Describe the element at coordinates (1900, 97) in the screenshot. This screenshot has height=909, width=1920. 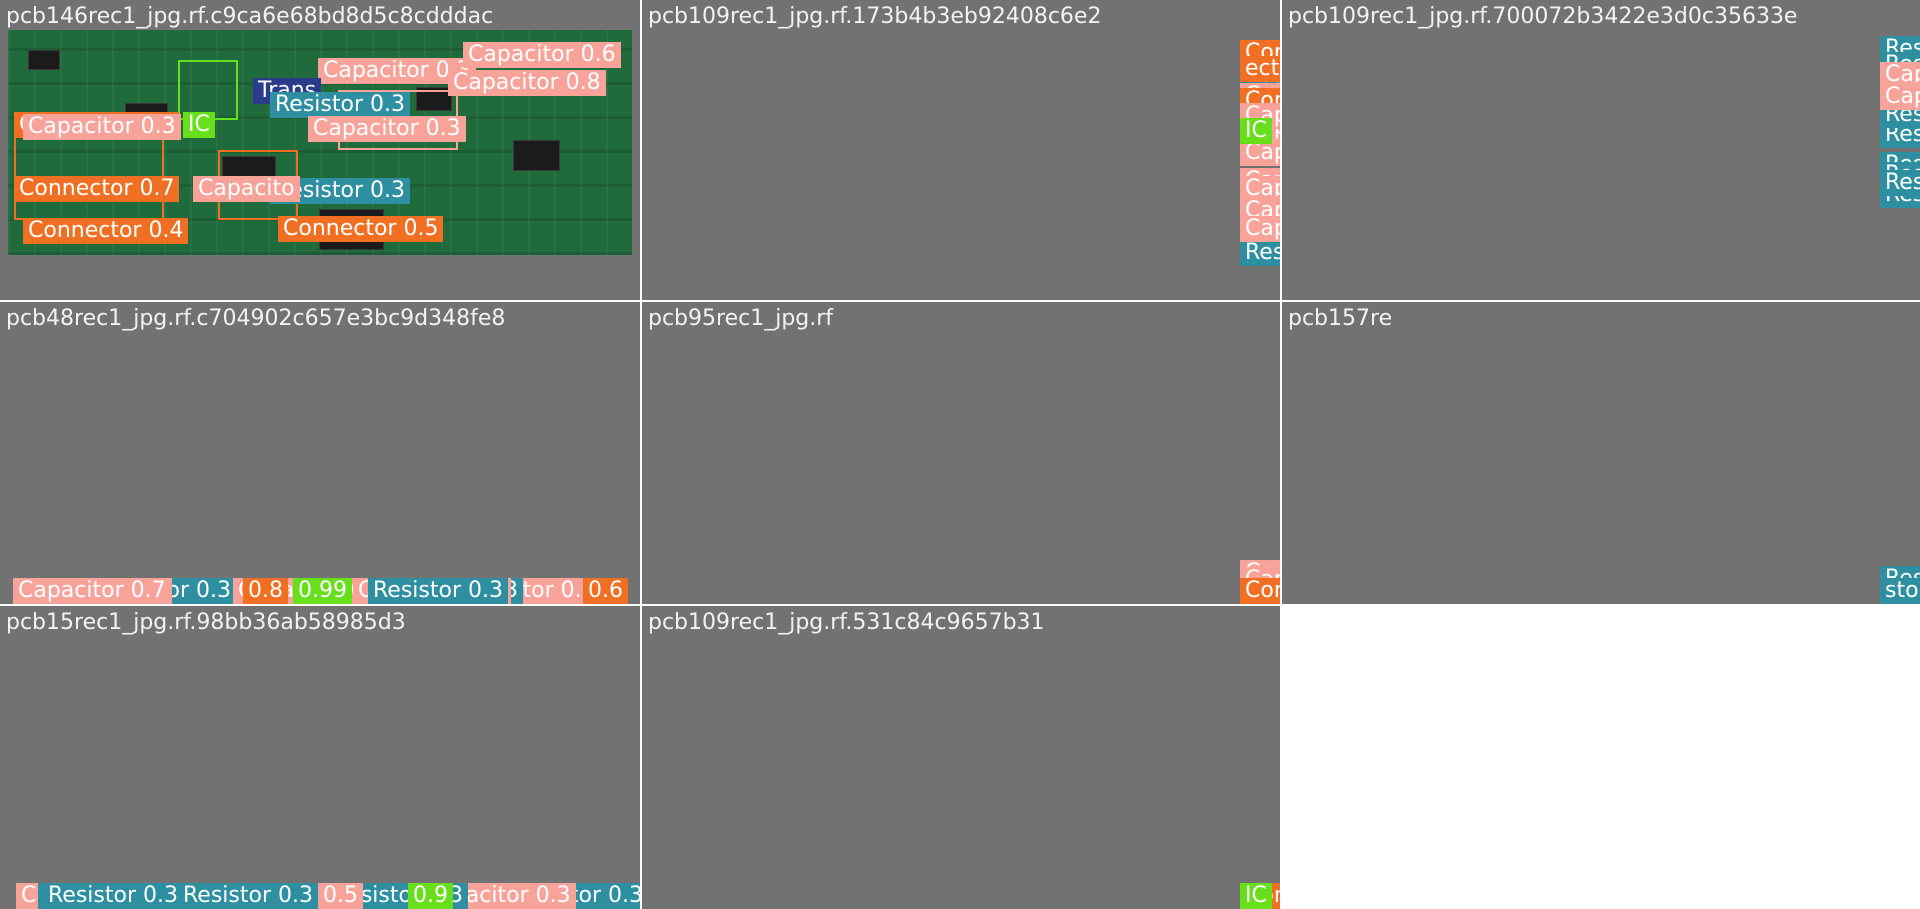
I see `capacitor-detection-label: Capacitor` at that location.